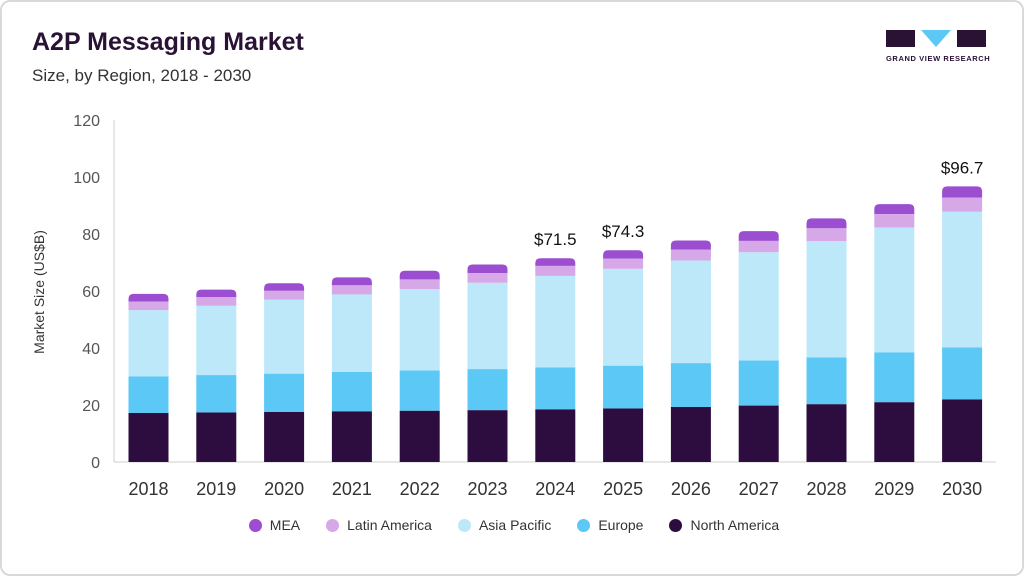 This screenshot has height=576, width=1024. I want to click on legend-item-north-america: North America, so click(724, 525).